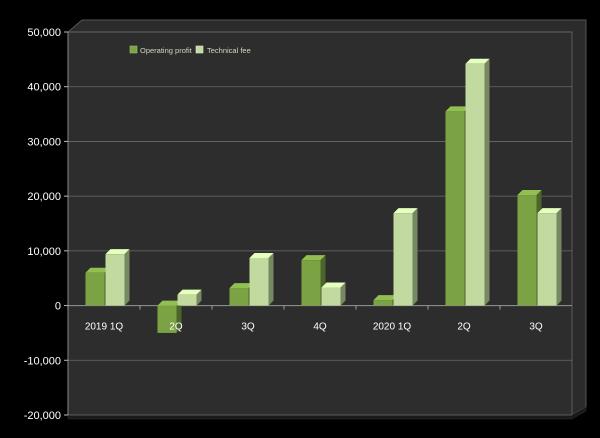  I want to click on y-tick-label: 40,000, so click(44, 88).